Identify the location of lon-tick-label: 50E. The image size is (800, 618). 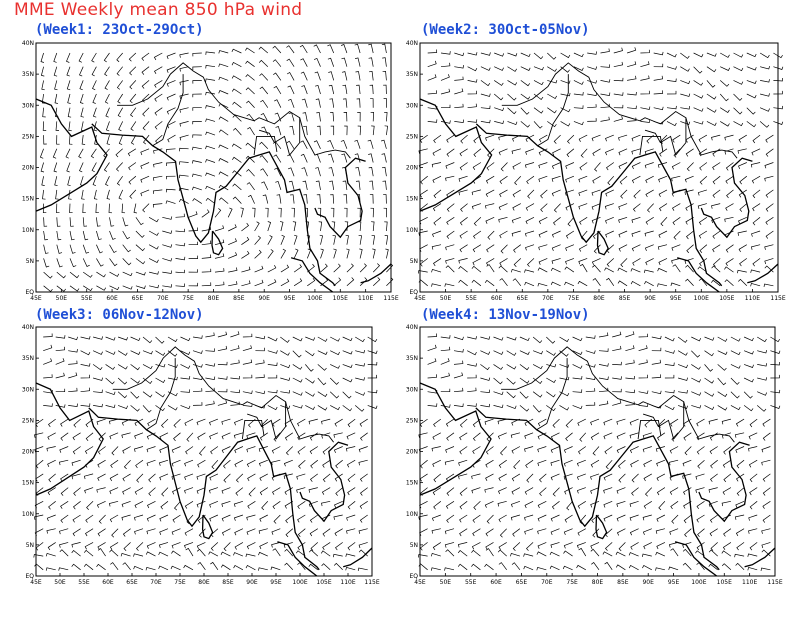
(62, 298).